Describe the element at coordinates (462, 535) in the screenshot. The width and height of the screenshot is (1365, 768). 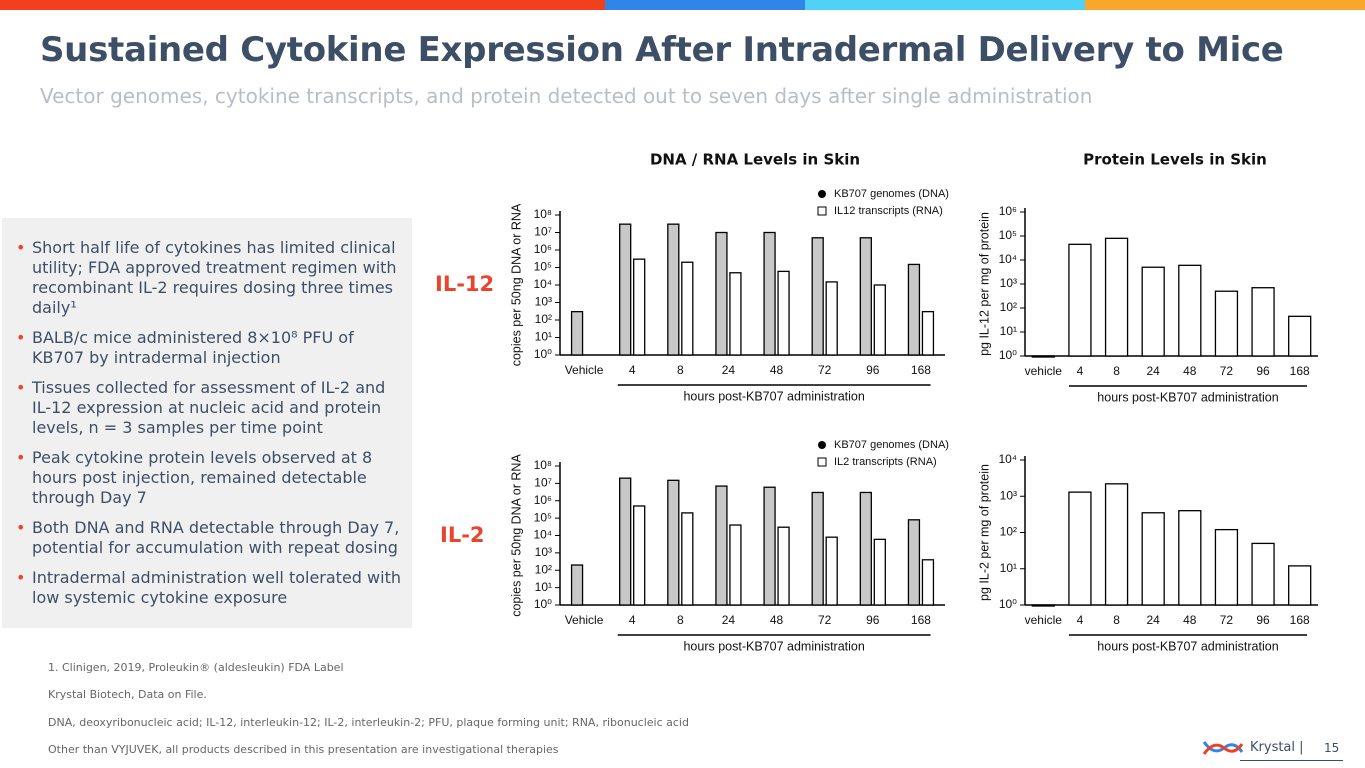
I see `row-label: IL-2` at that location.